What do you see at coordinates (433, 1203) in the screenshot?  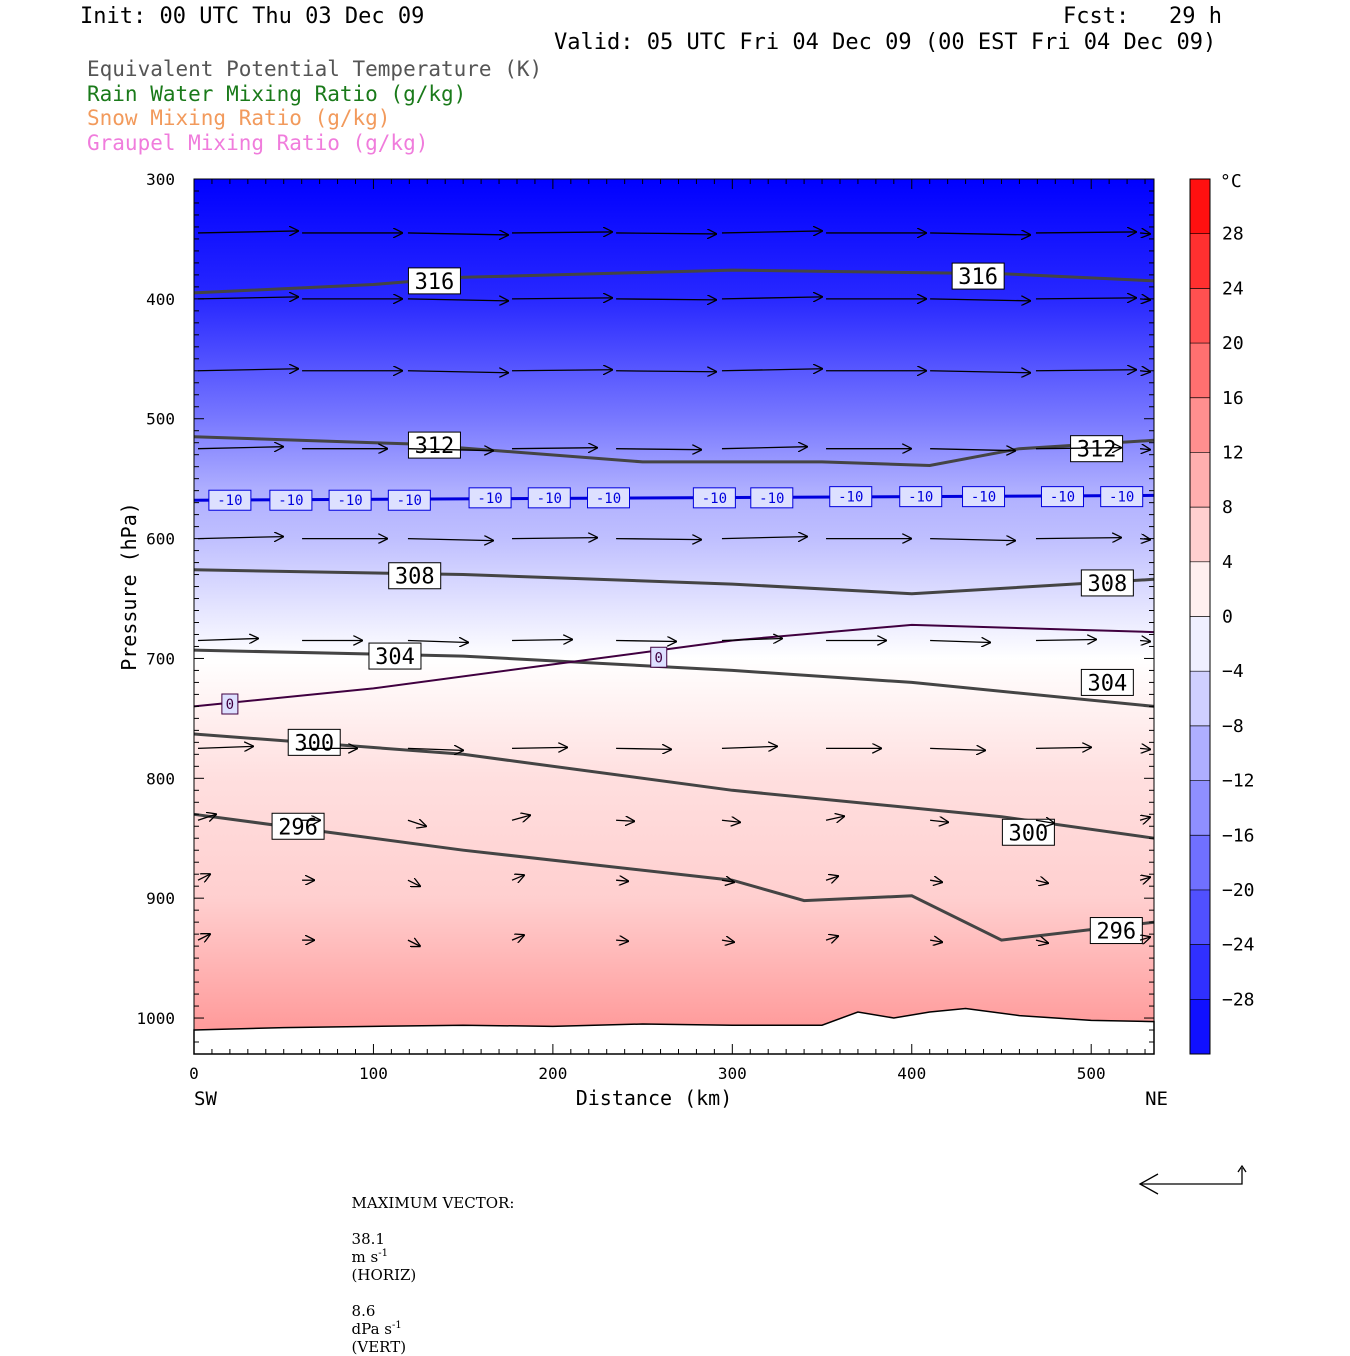 I see `max-vector-label: MAXIMUM VECTOR:` at bounding box center [433, 1203].